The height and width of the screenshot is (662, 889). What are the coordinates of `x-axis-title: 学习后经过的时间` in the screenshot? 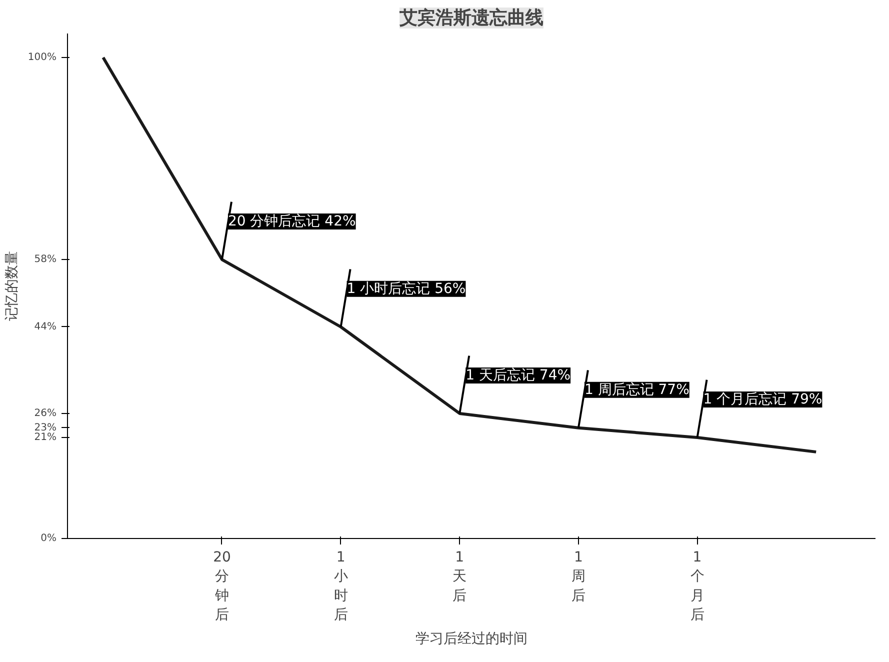 It's located at (472, 639).